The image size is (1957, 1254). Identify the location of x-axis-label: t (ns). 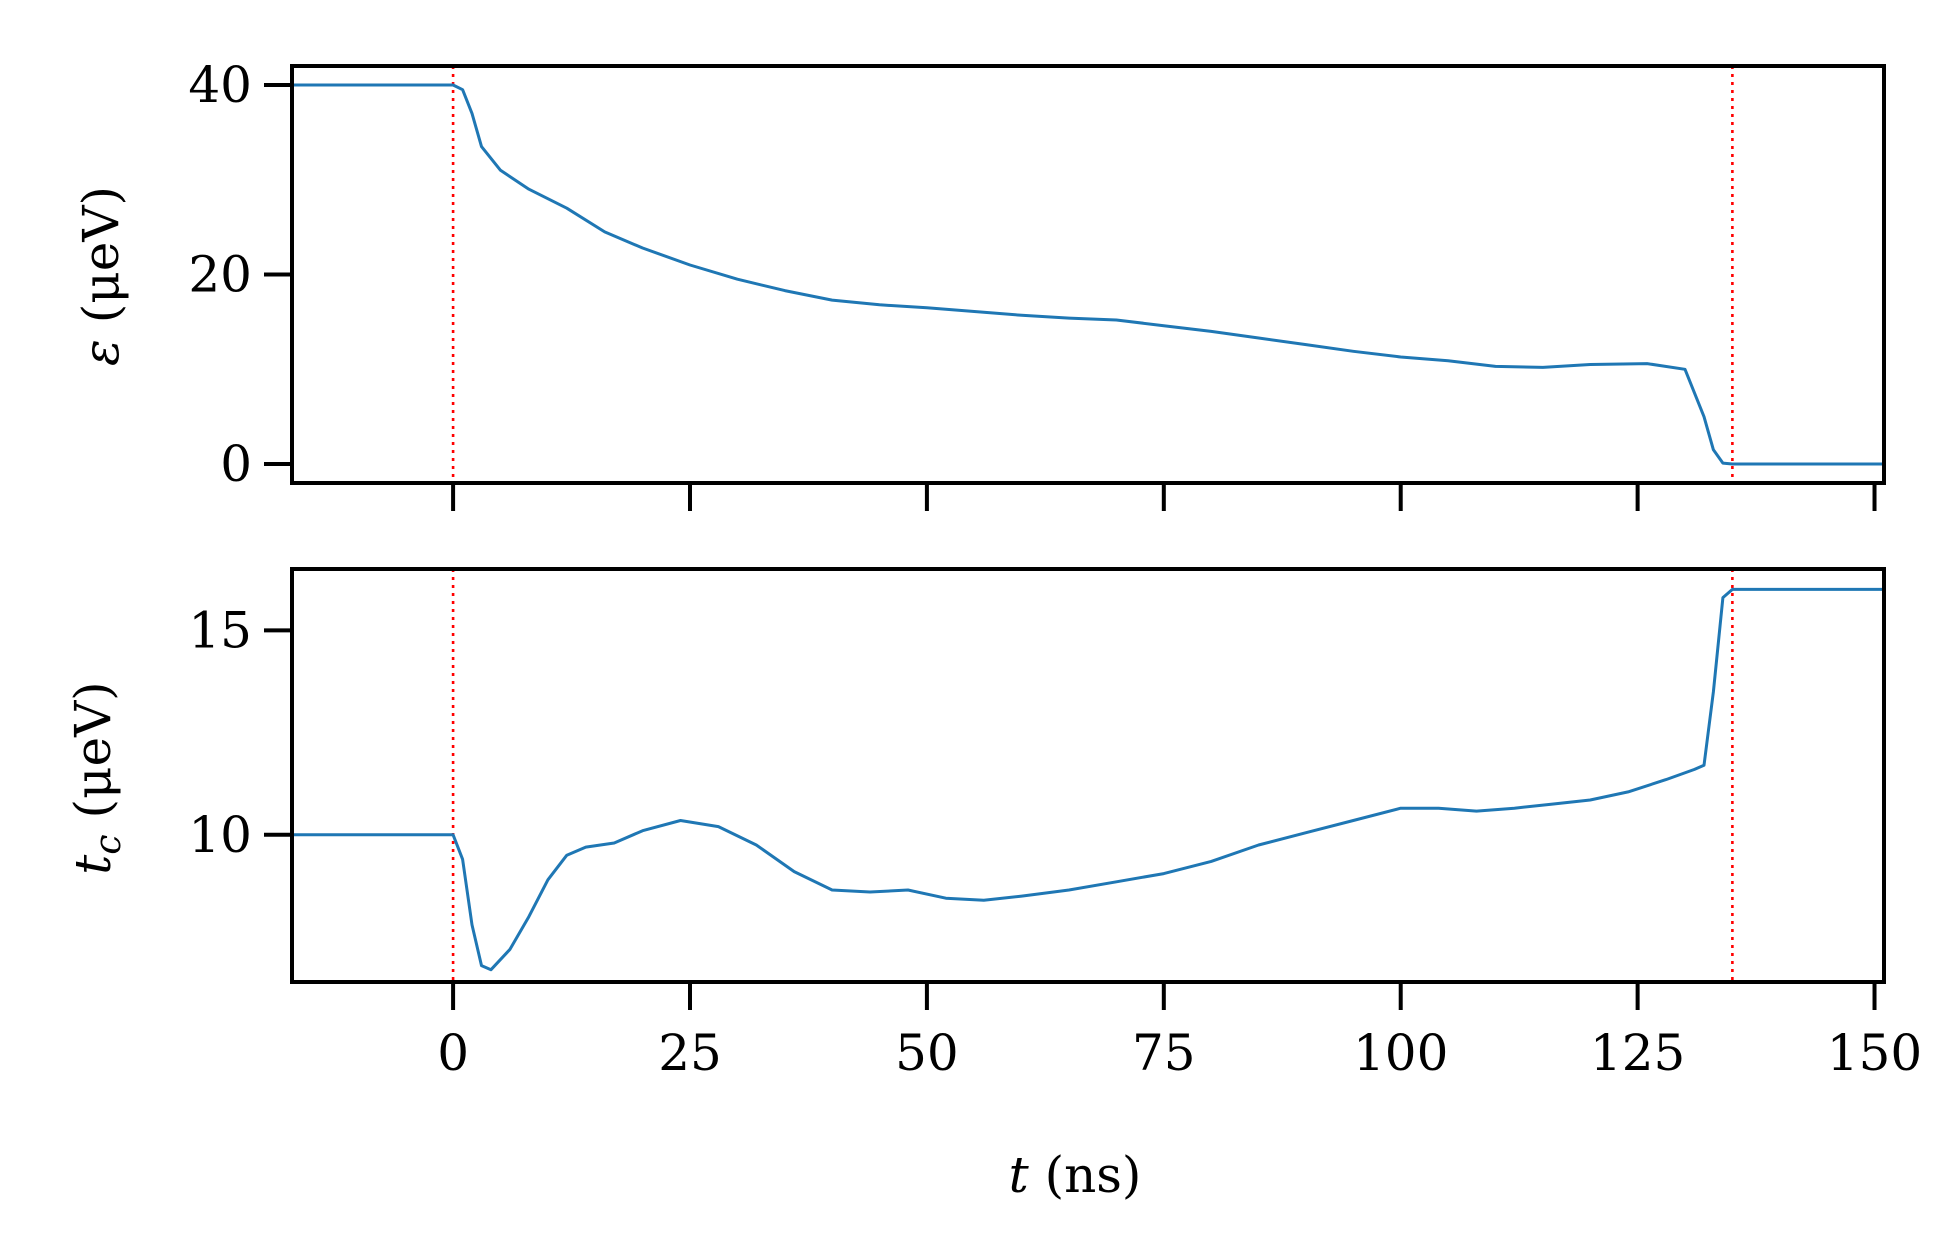
(1075, 1175).